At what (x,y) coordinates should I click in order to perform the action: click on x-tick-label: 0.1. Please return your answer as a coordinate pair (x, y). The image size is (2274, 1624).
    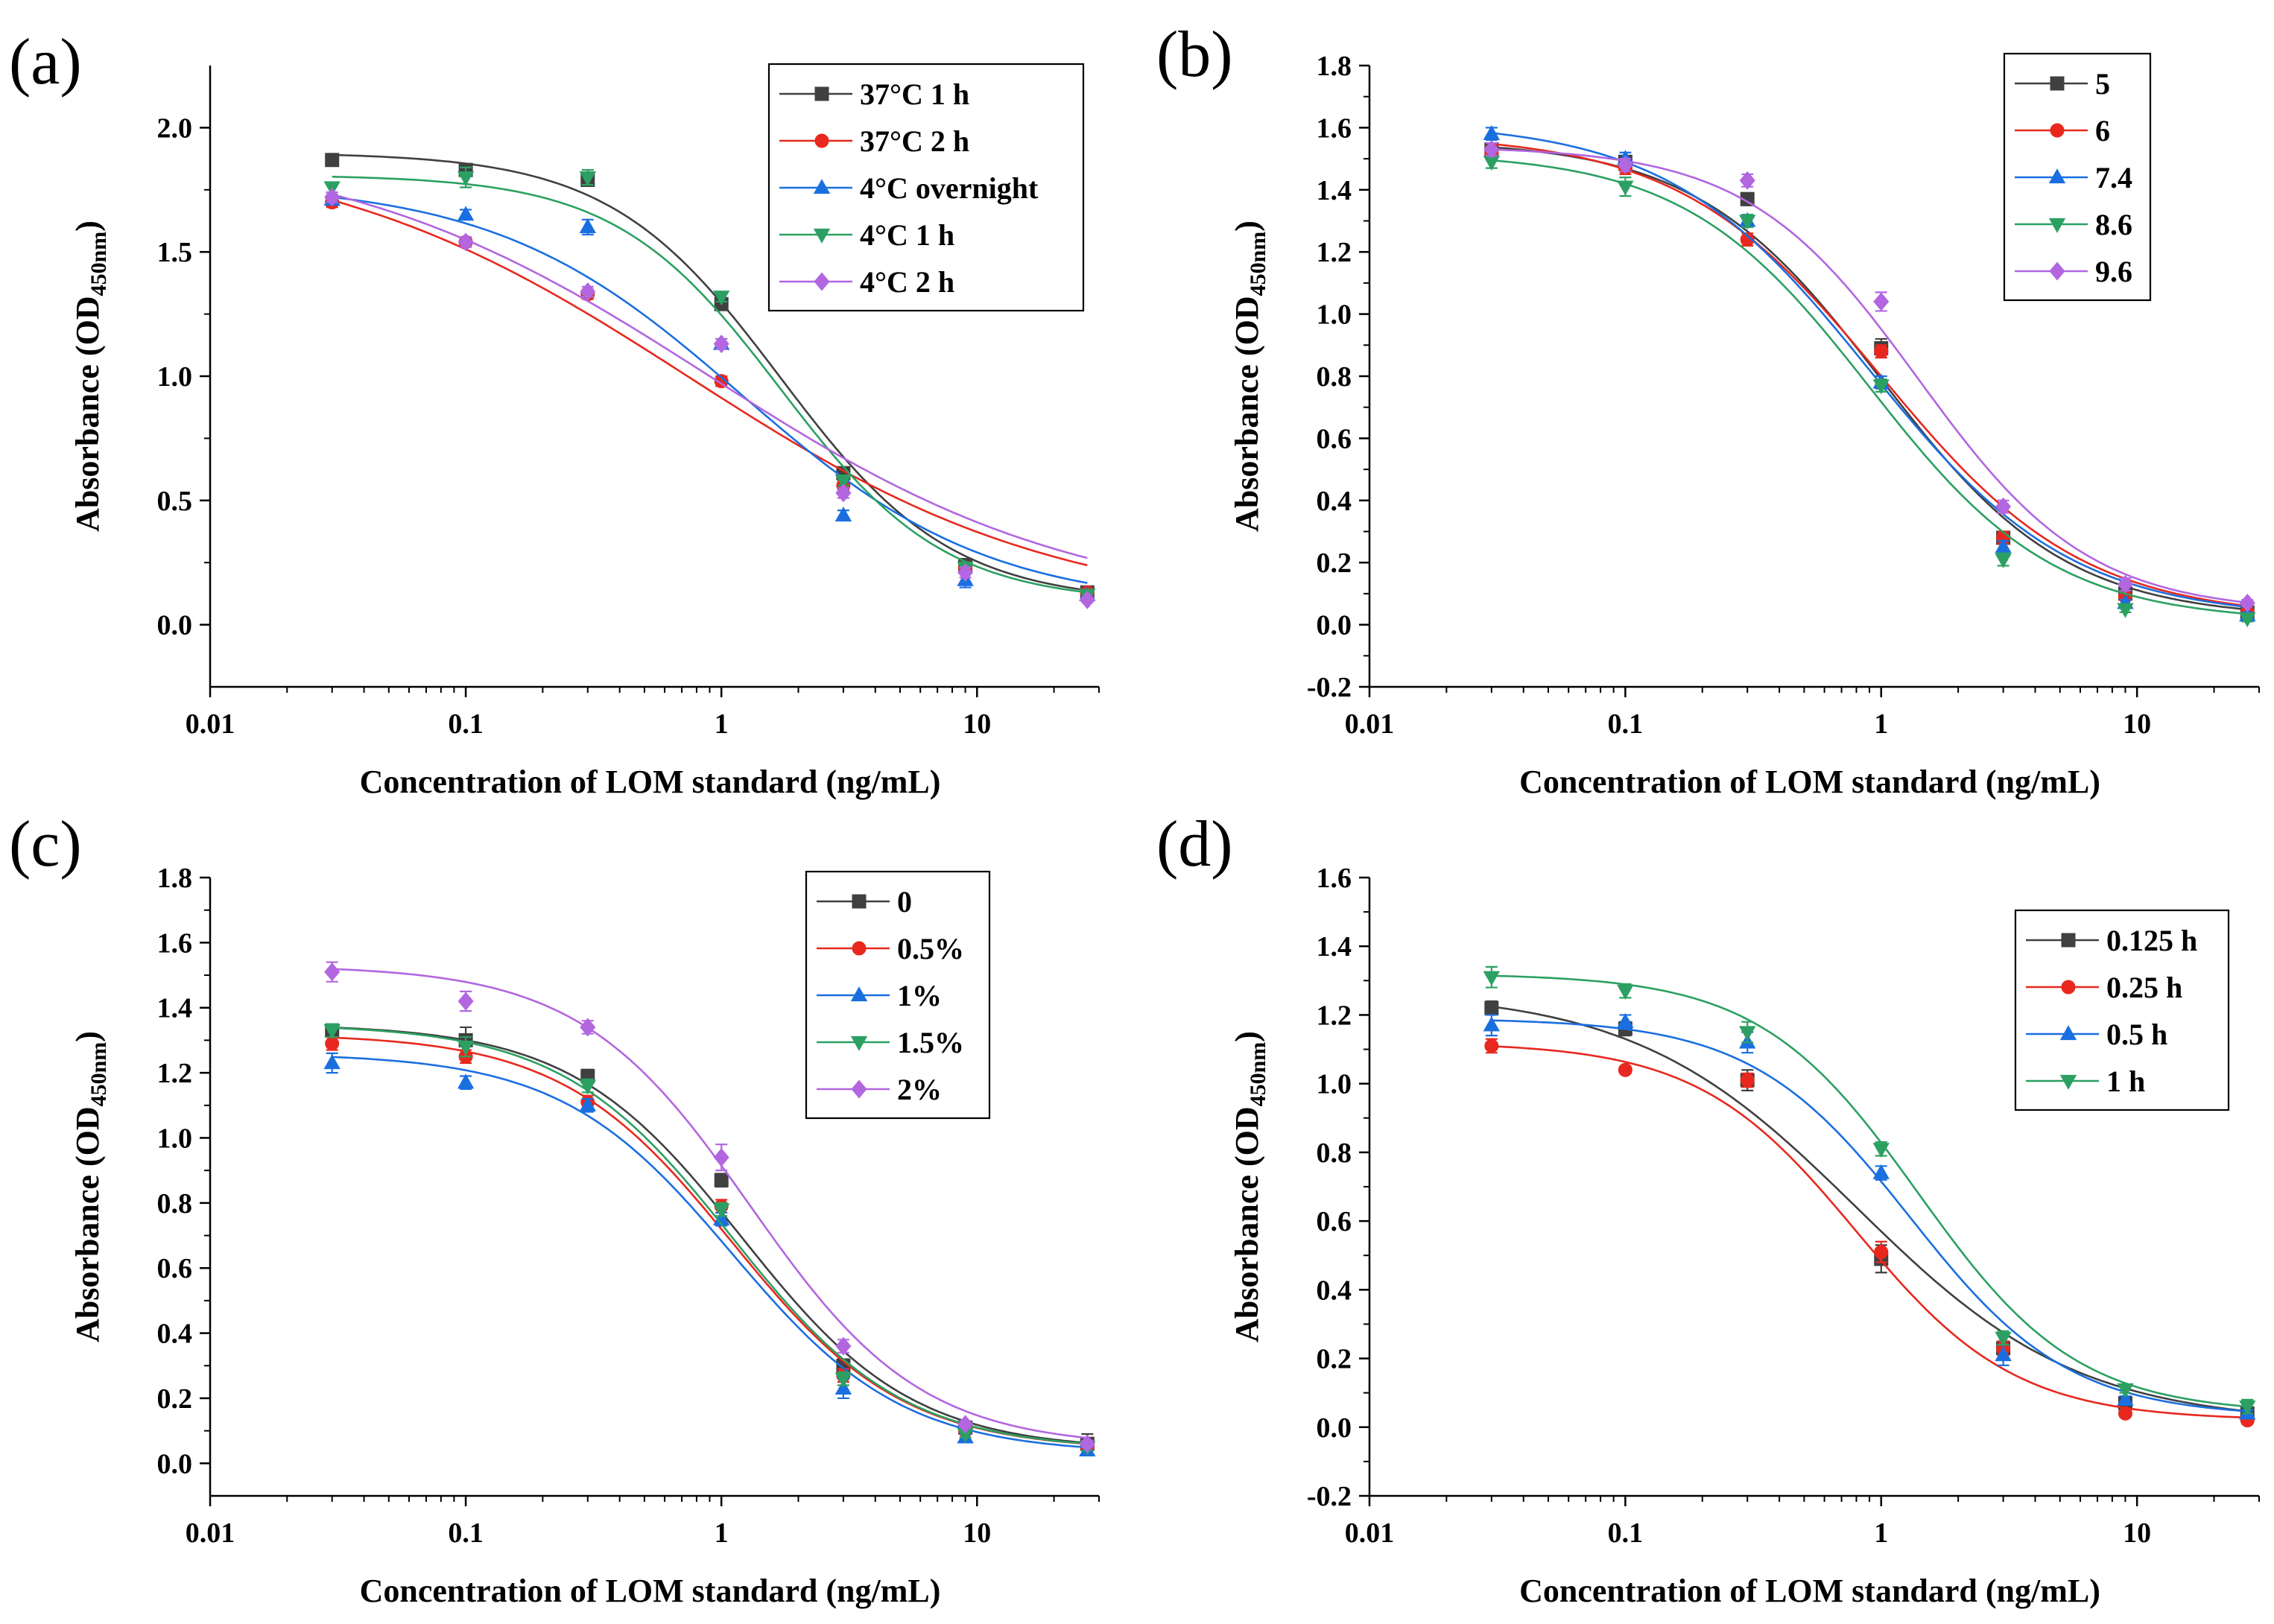
    Looking at the image, I should click on (466, 724).